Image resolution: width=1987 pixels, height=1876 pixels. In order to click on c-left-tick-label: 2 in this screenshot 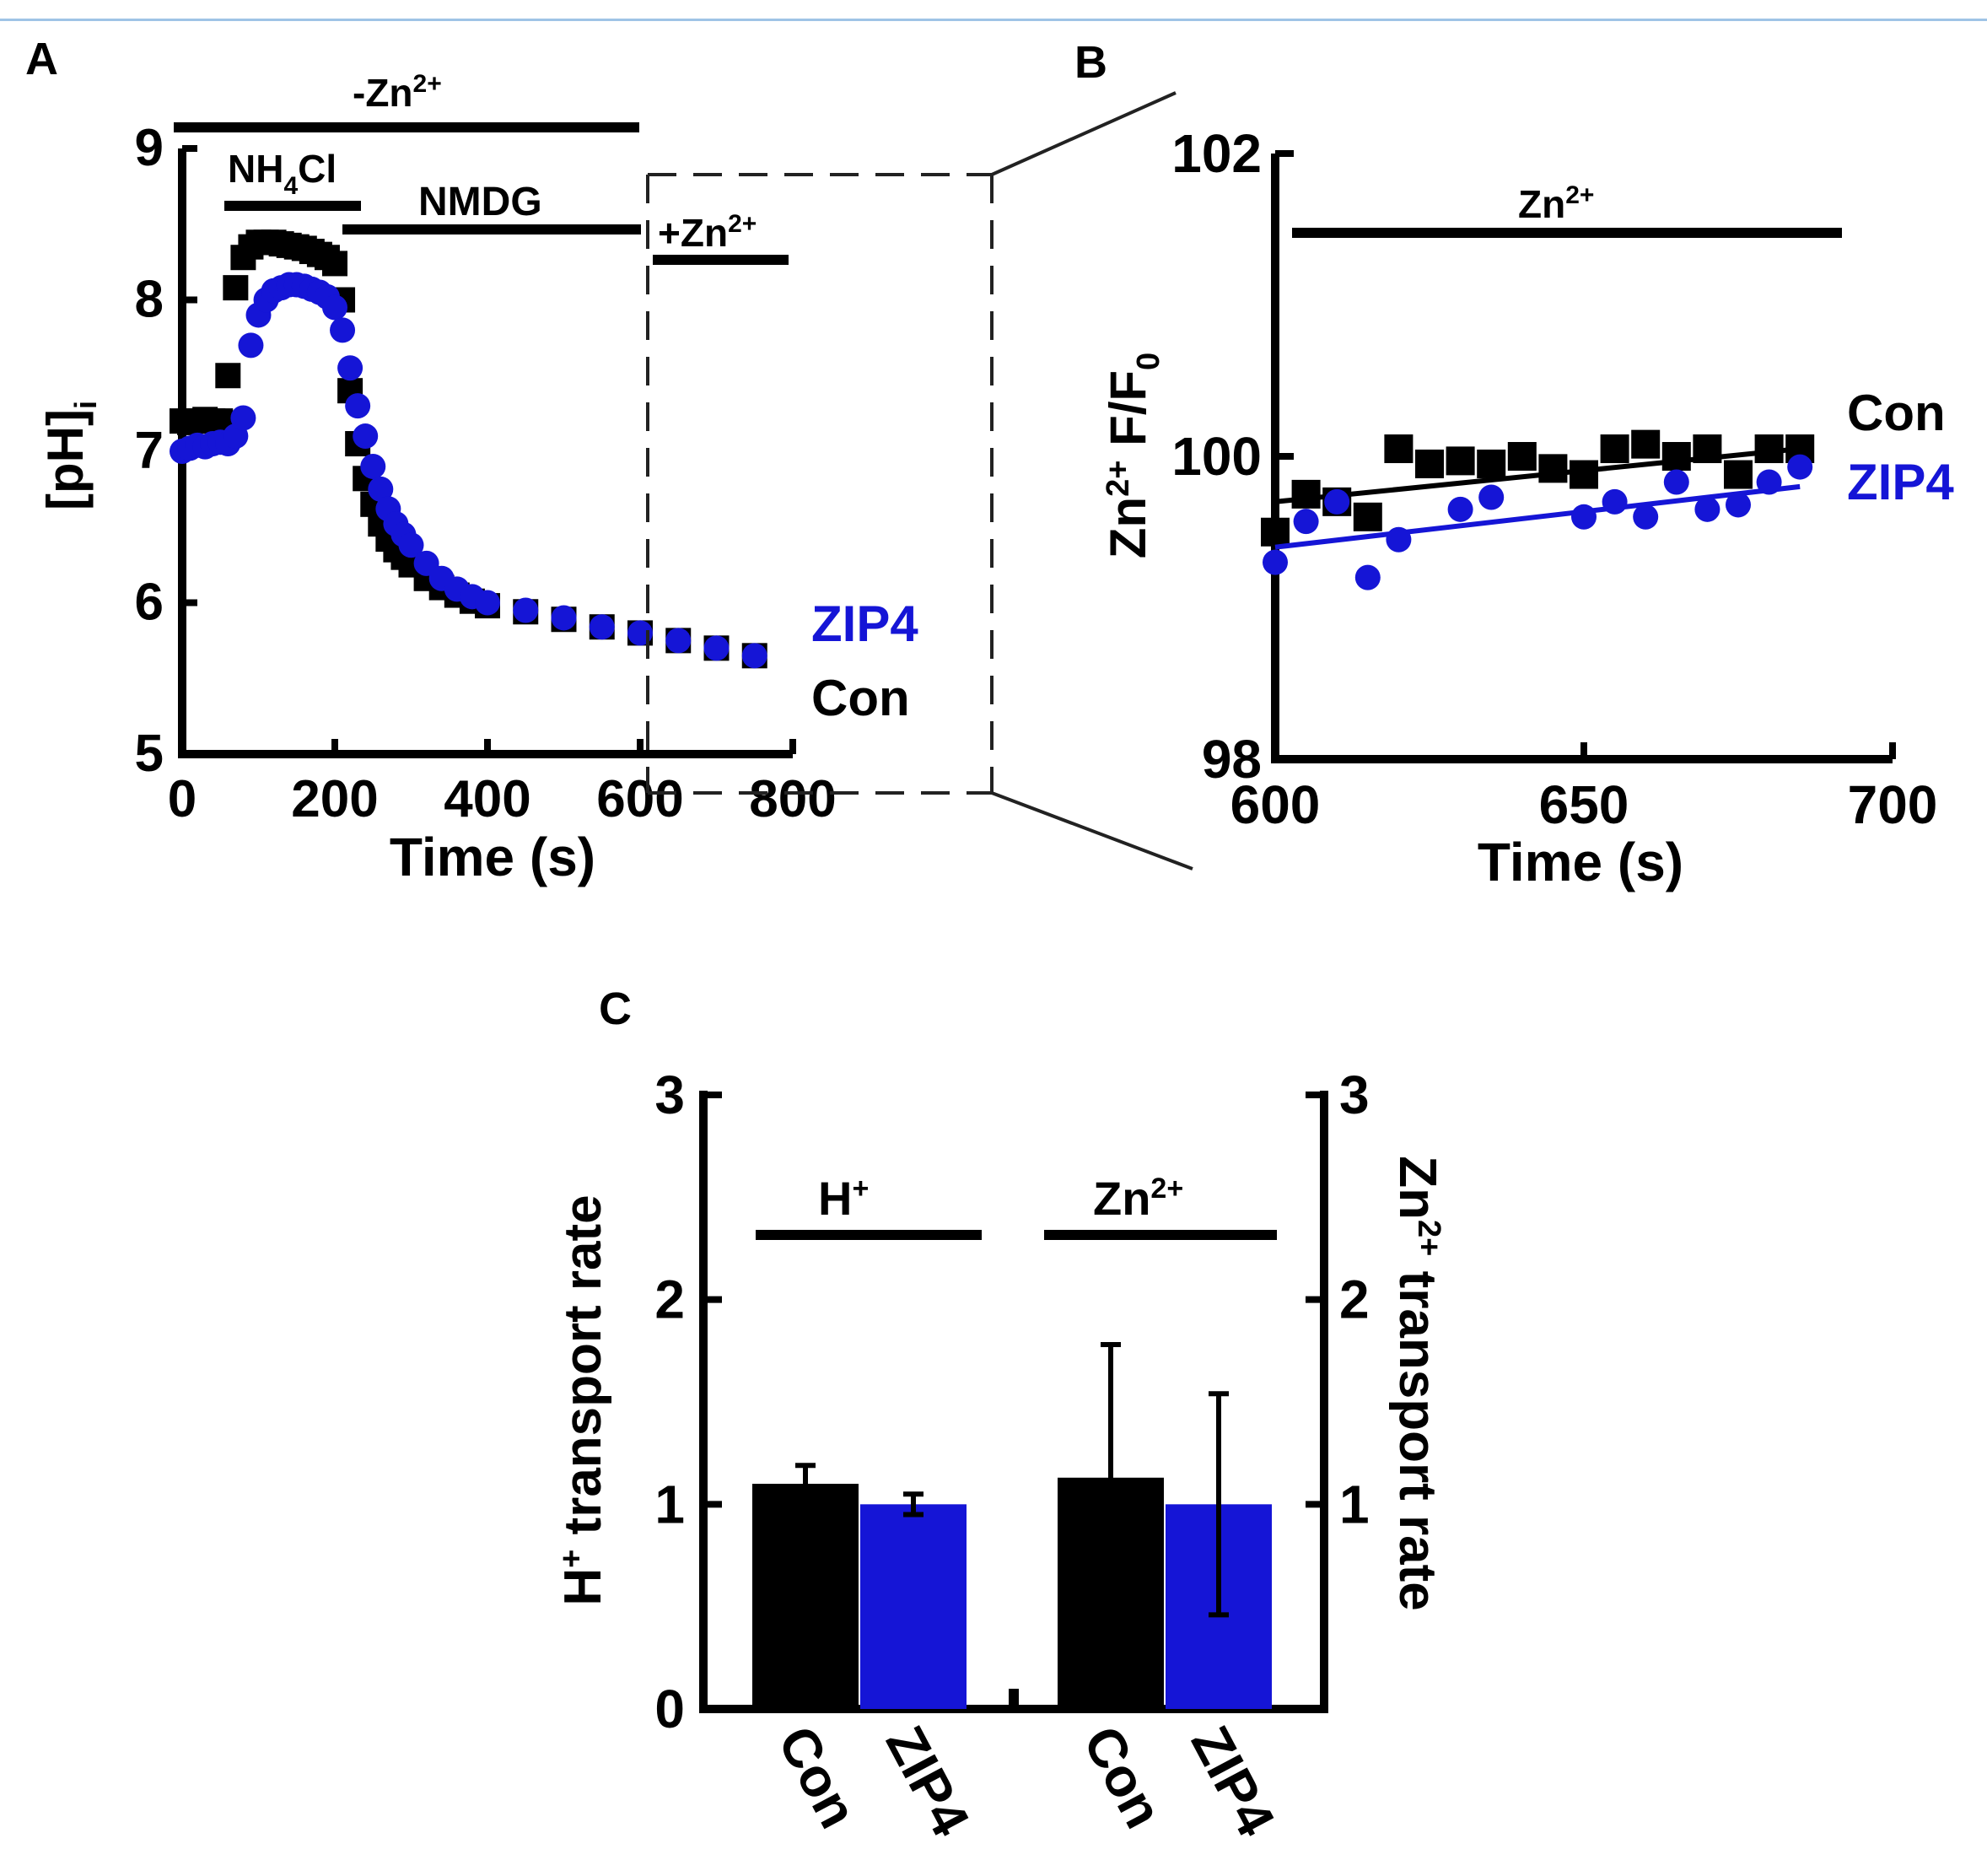, I will do `click(669, 1300)`.